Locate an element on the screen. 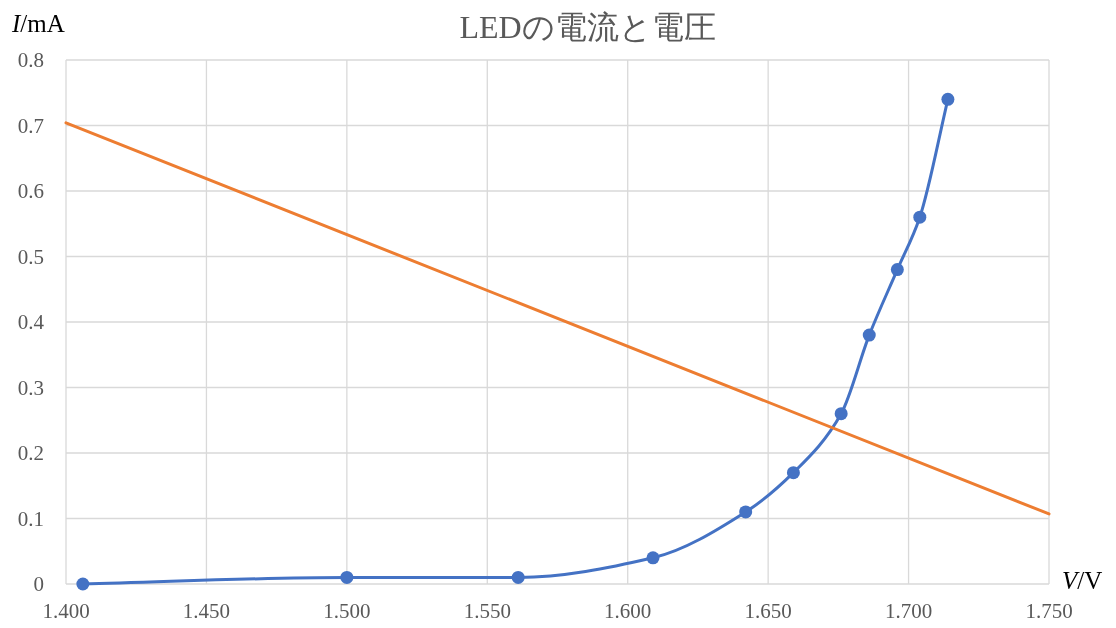  x-tick-label: 1.500 is located at coordinates (347, 611).